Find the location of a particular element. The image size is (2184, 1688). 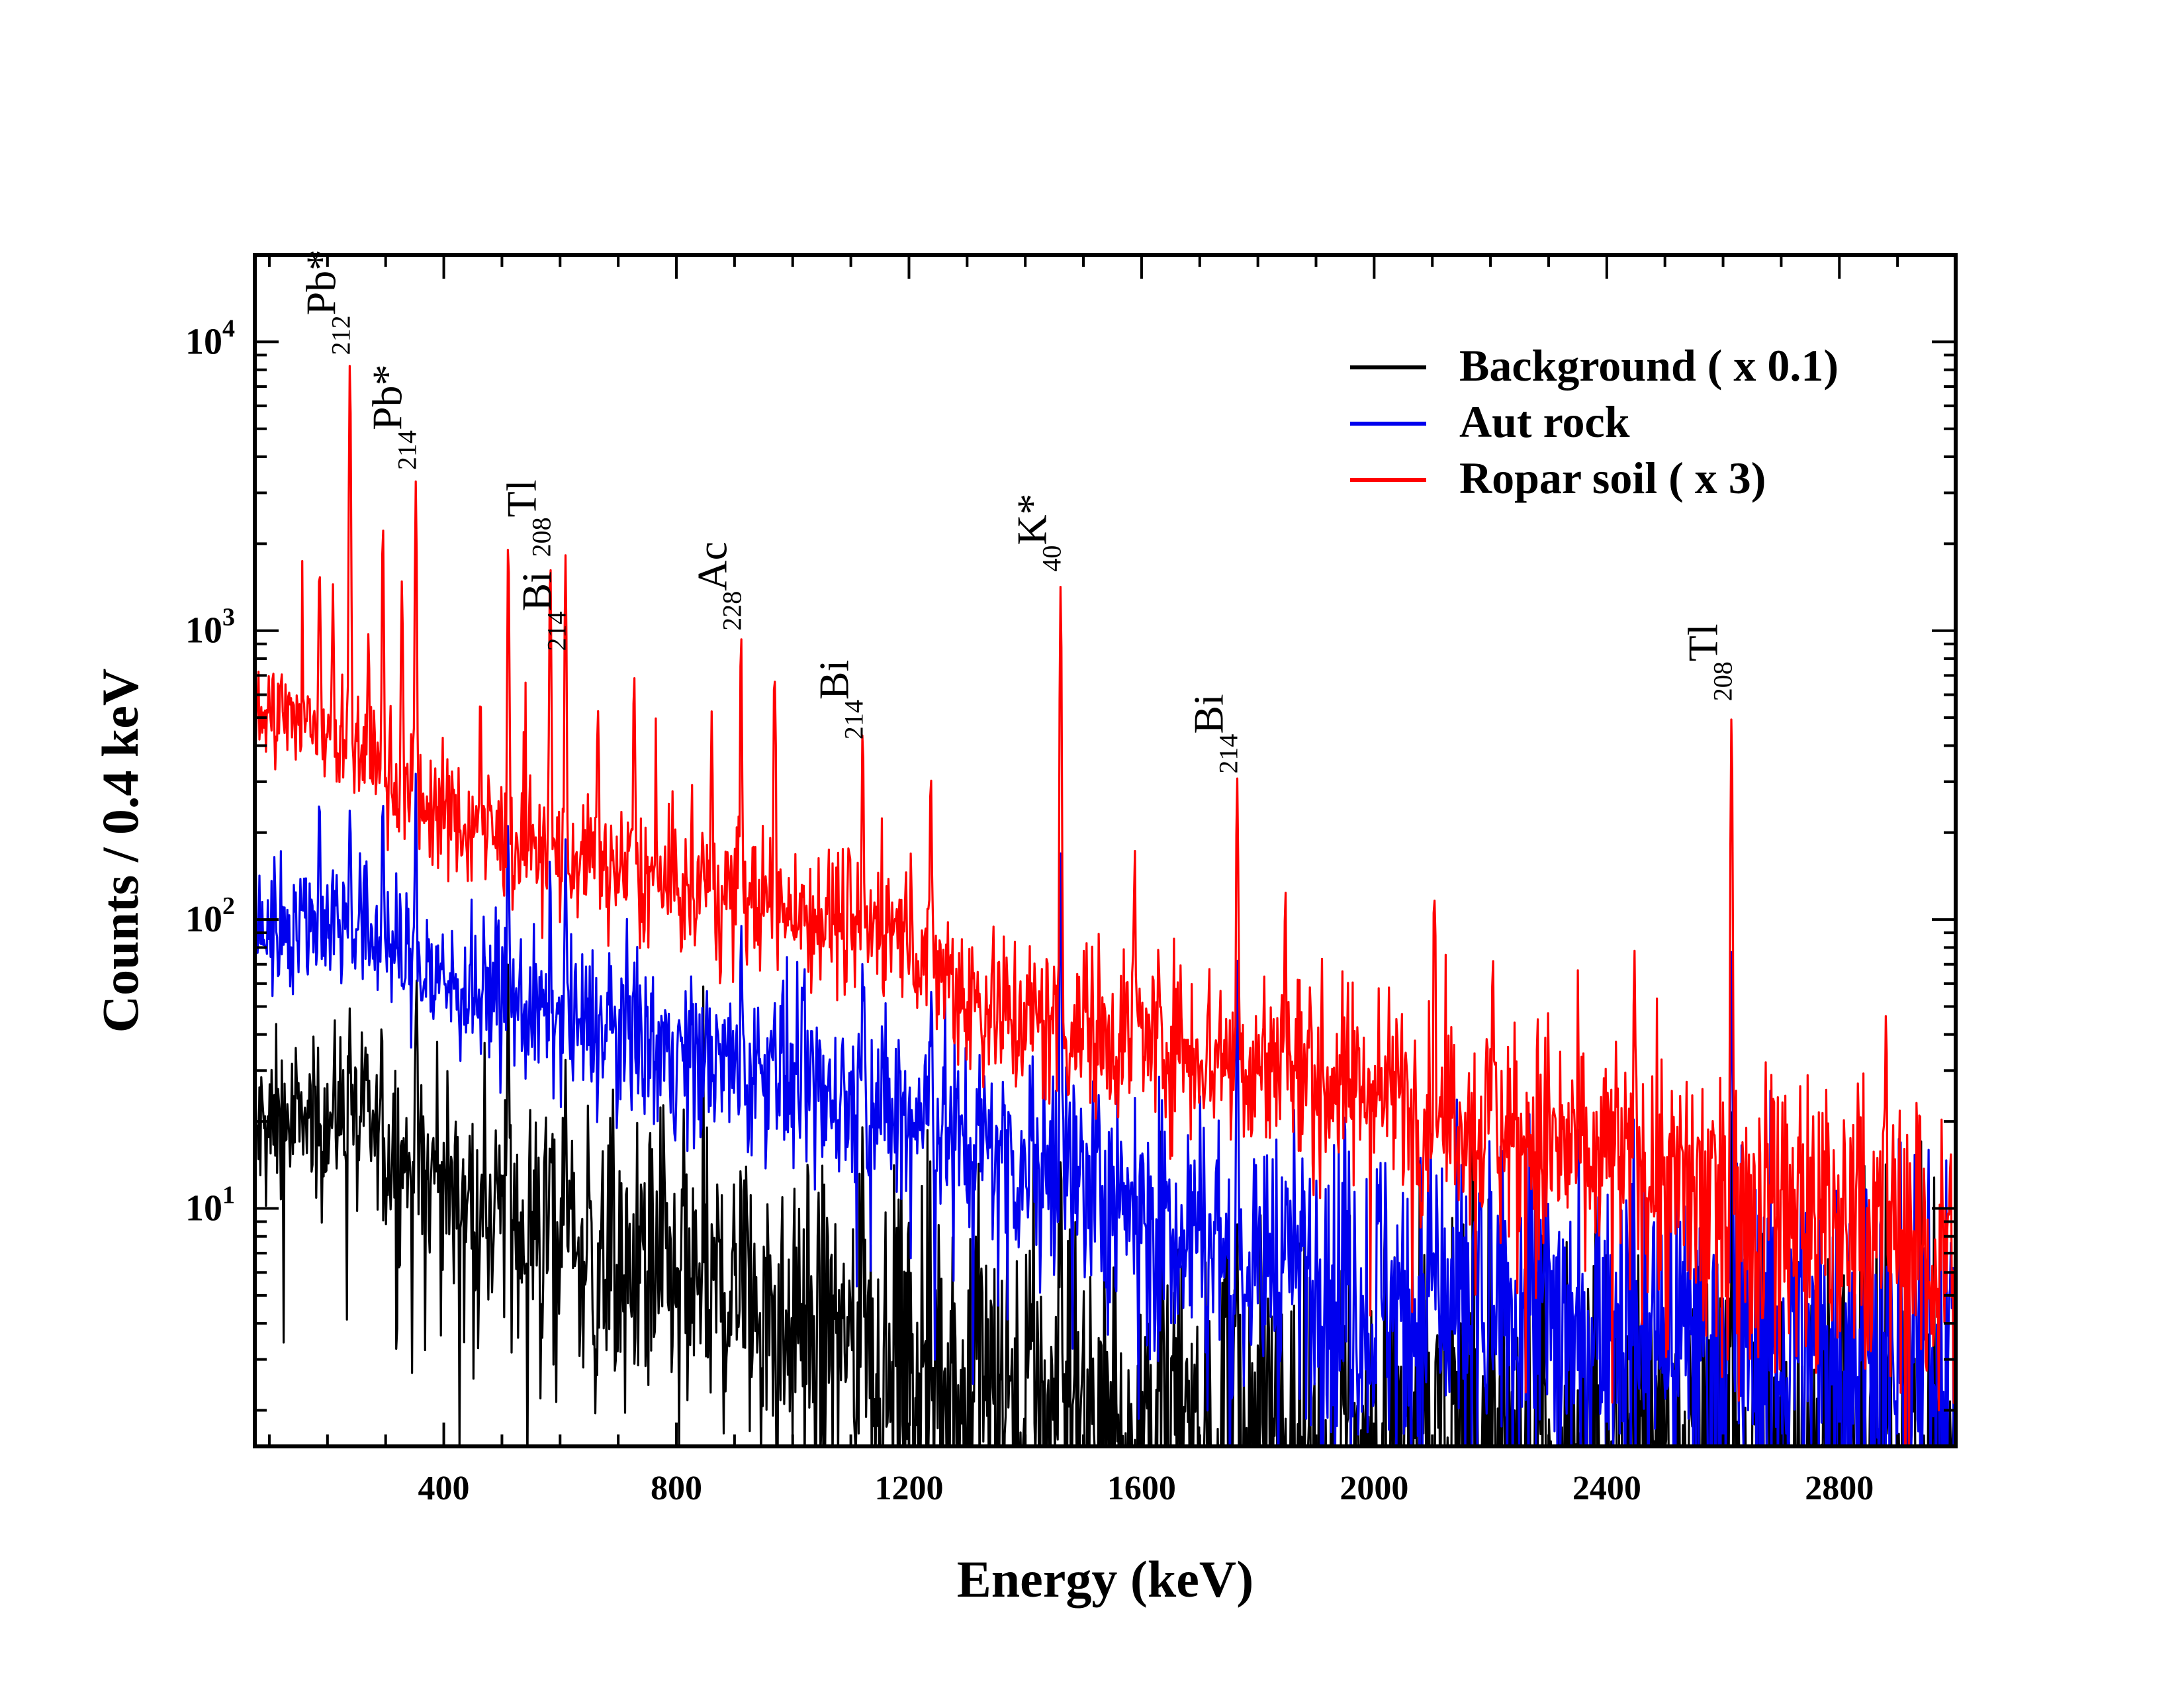

x-tick-label: 1600 is located at coordinates (1141, 1488).